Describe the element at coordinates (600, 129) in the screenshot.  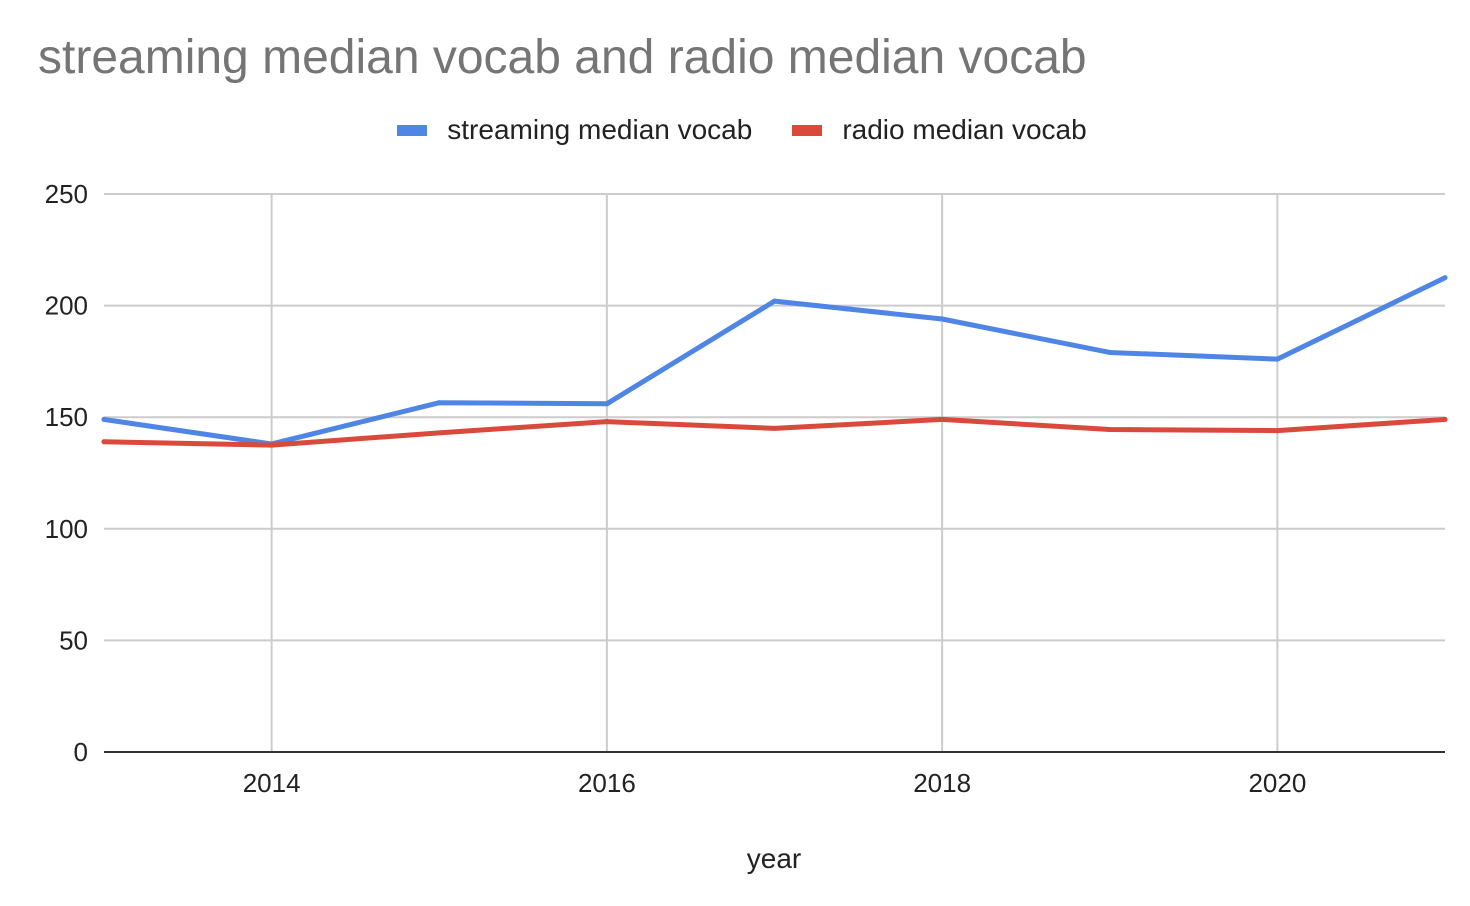
I see `legend-label-streaming: streaming median vocab` at that location.